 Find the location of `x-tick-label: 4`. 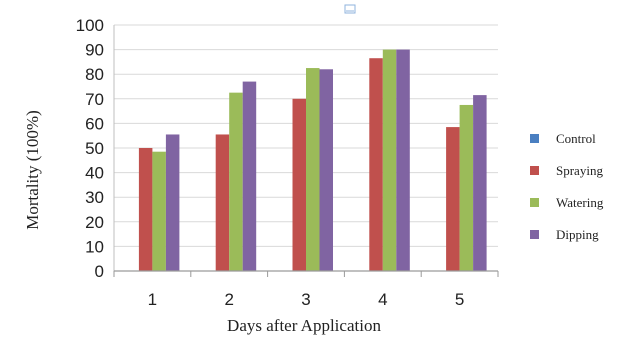

x-tick-label: 4 is located at coordinates (382, 299).